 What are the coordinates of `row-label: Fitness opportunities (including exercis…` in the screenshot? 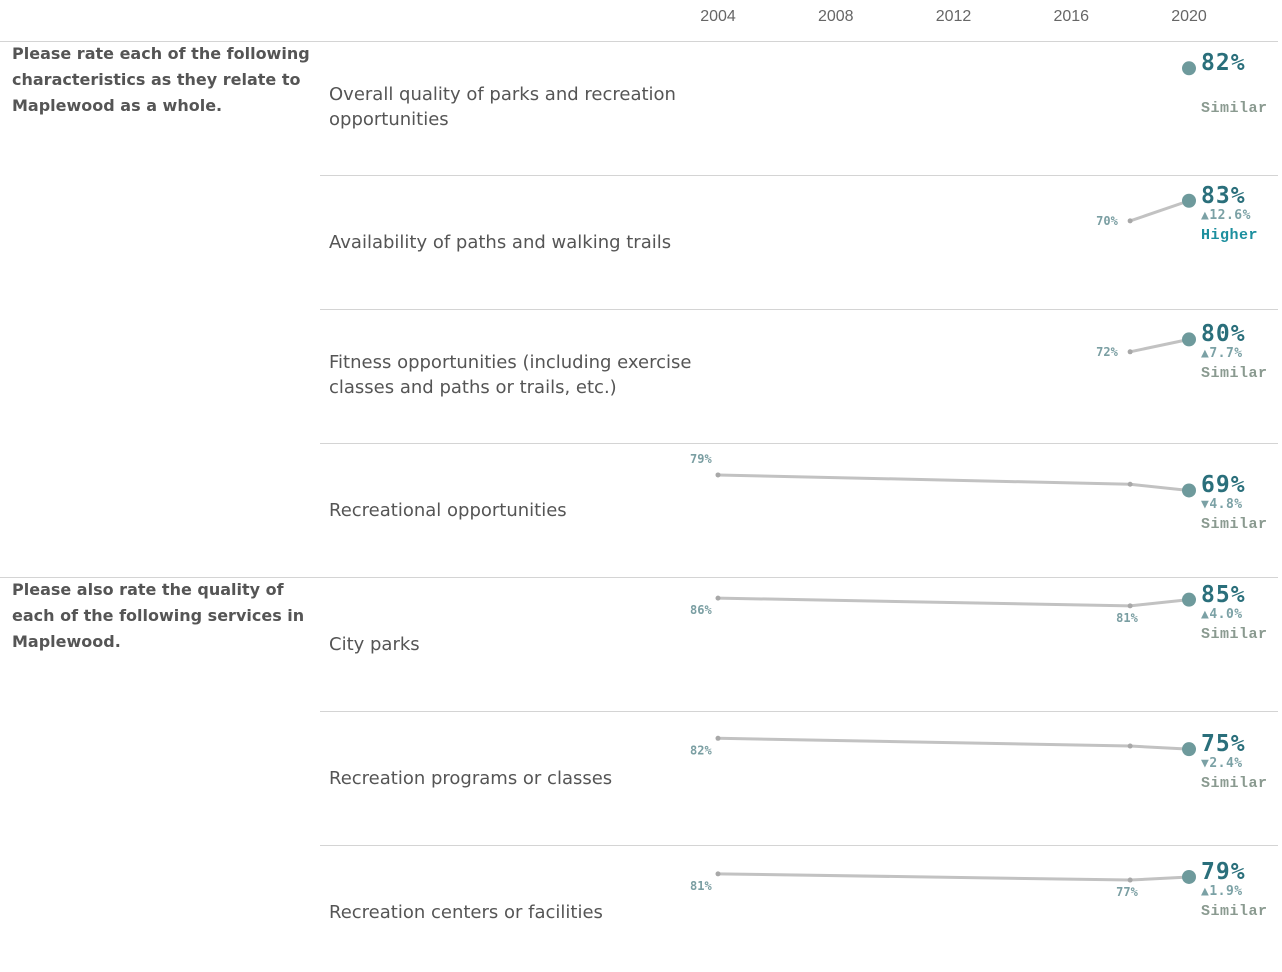 It's located at (510, 375).